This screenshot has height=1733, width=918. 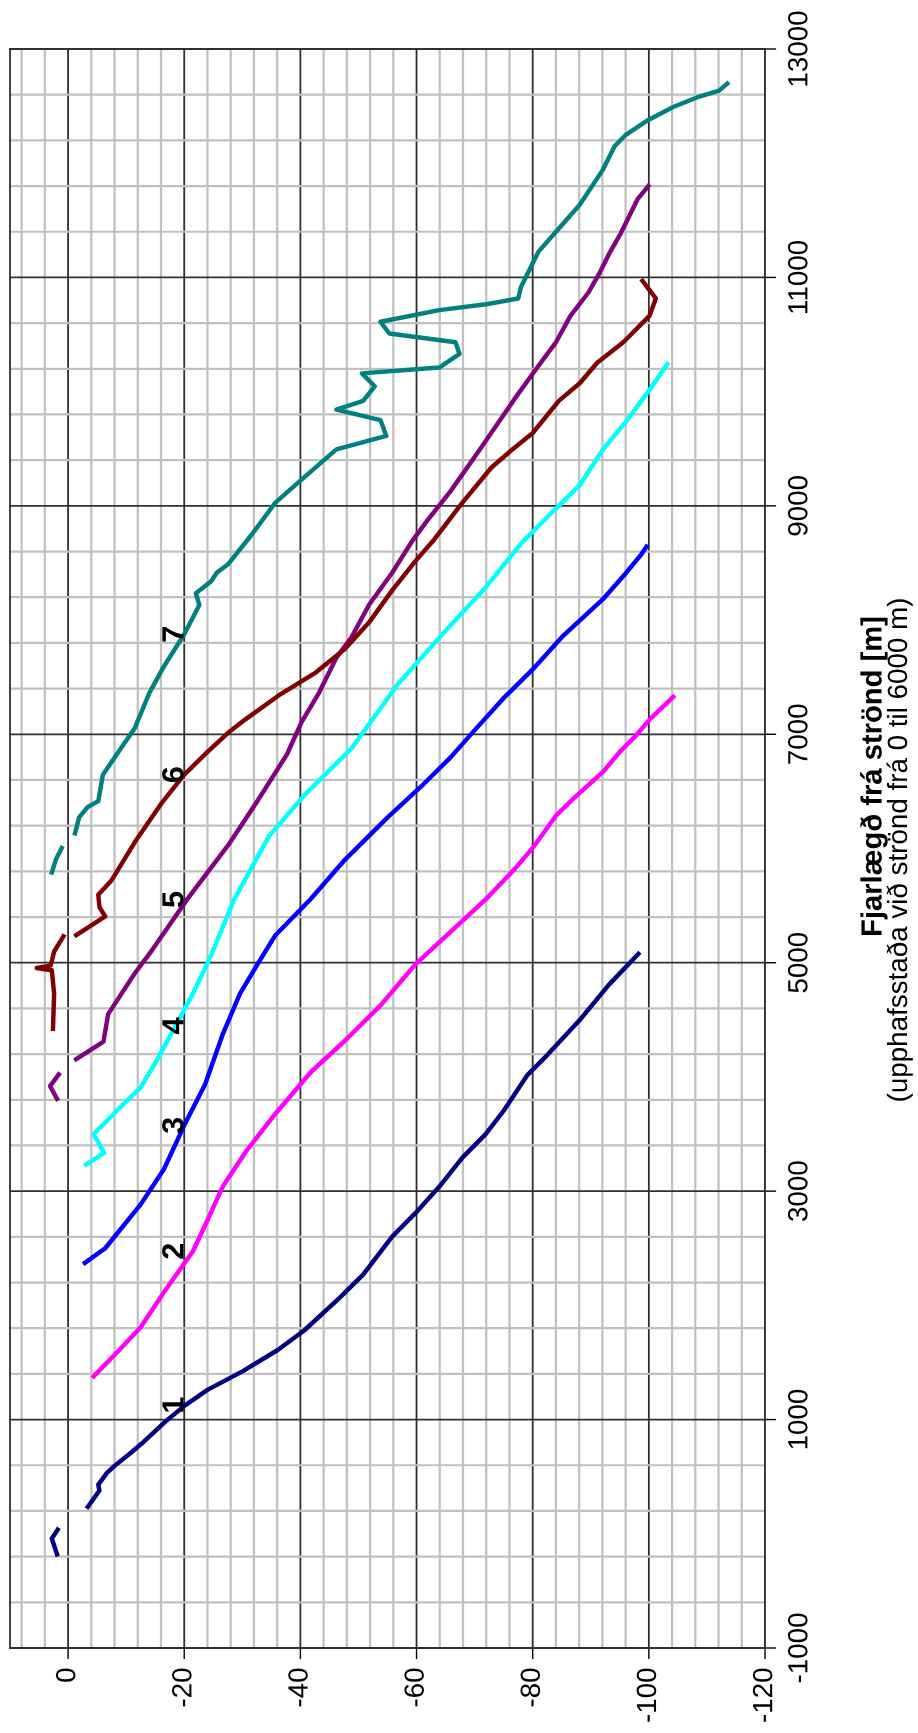 I want to click on text: 5, so click(x=173, y=899).